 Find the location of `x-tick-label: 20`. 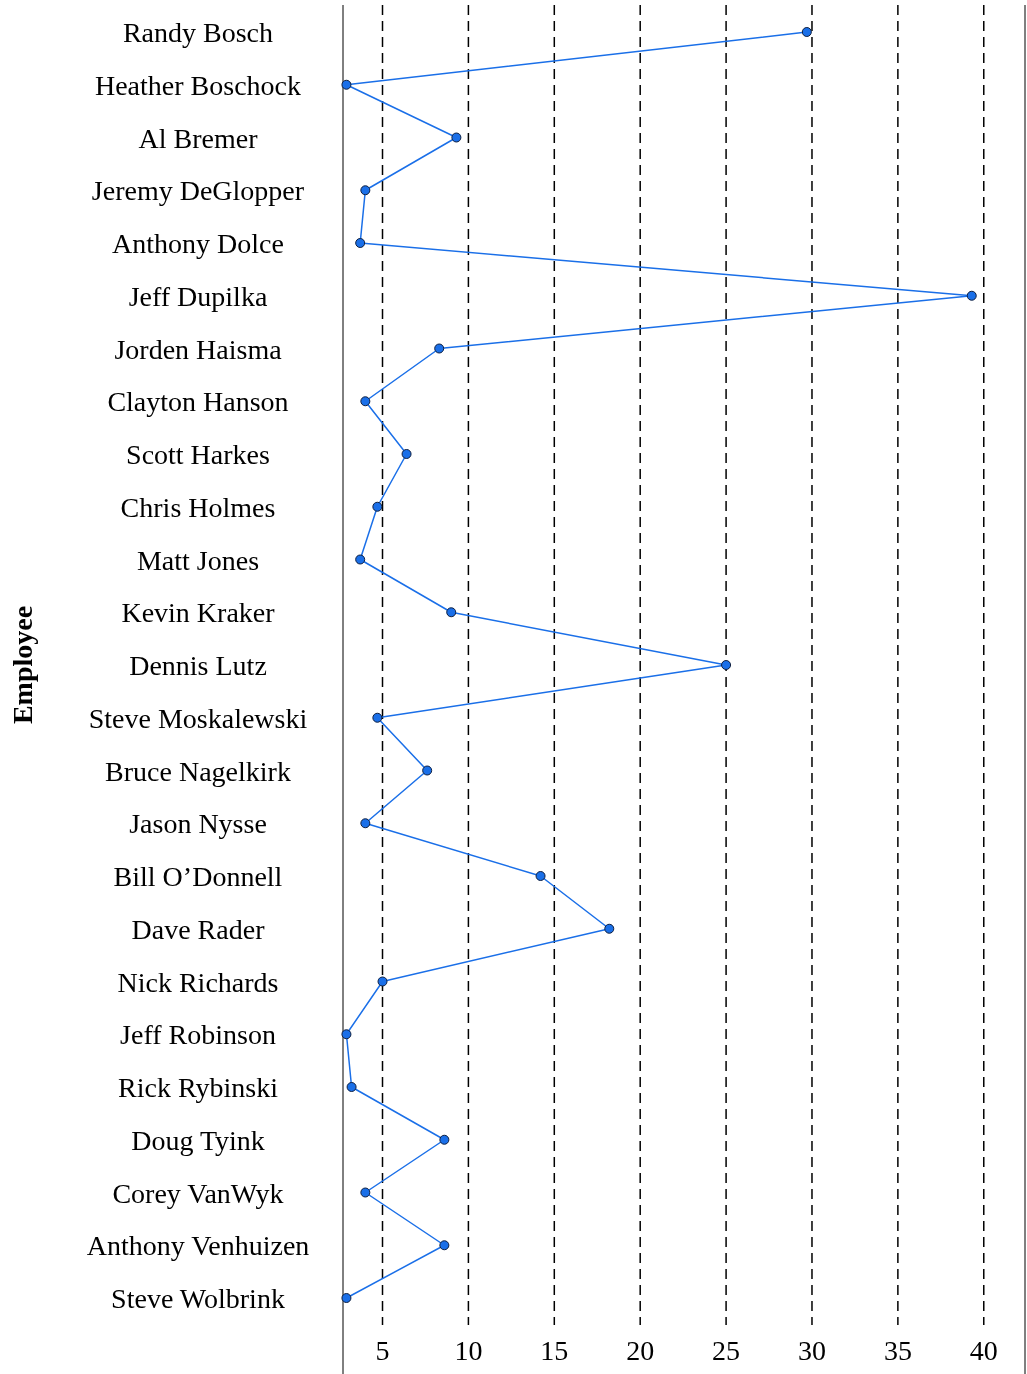

x-tick-label: 20 is located at coordinates (640, 1350).